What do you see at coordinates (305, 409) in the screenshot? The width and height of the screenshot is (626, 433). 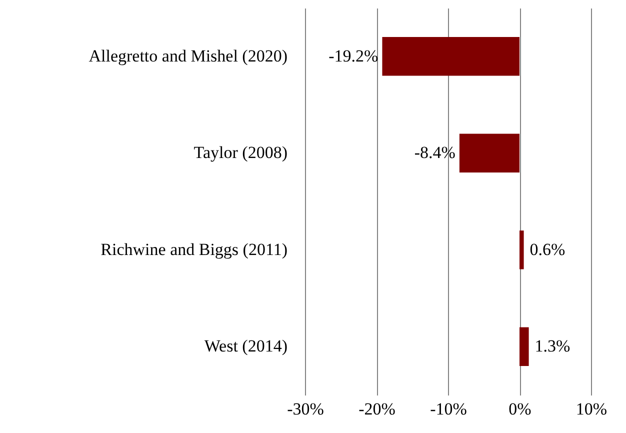 I see `x-tick-label: -30%` at bounding box center [305, 409].